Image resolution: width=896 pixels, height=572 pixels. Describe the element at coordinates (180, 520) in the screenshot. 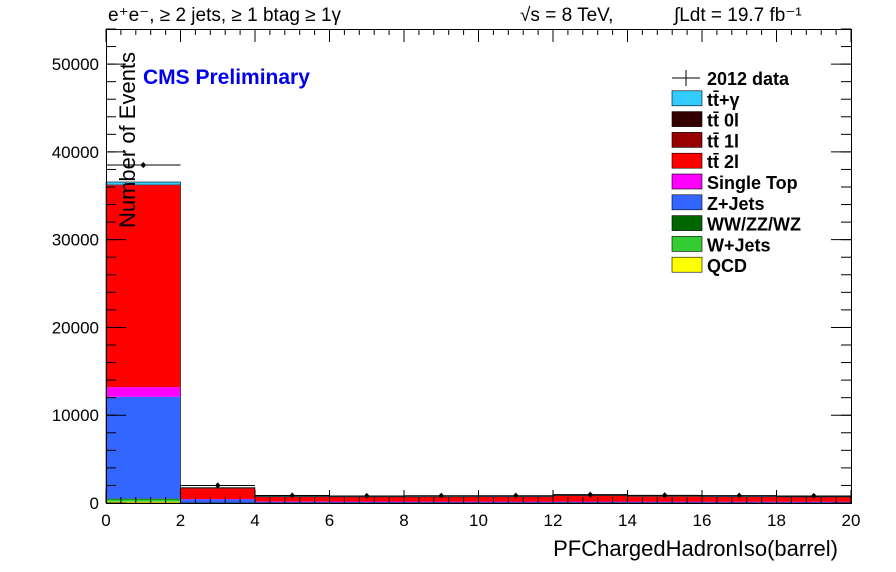

I see `x-tick-label-1: 2` at that location.